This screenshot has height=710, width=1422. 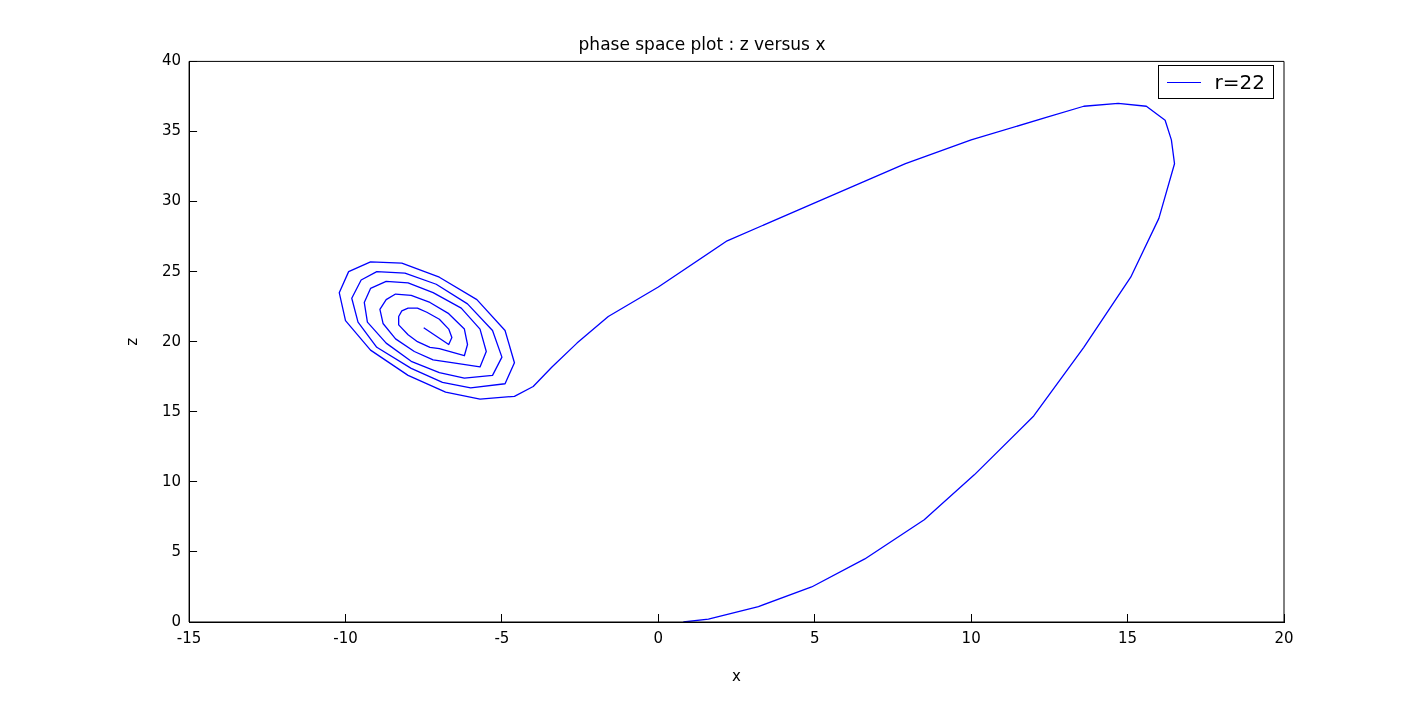 I want to click on x-tick-label: 15, so click(x=1128, y=637).